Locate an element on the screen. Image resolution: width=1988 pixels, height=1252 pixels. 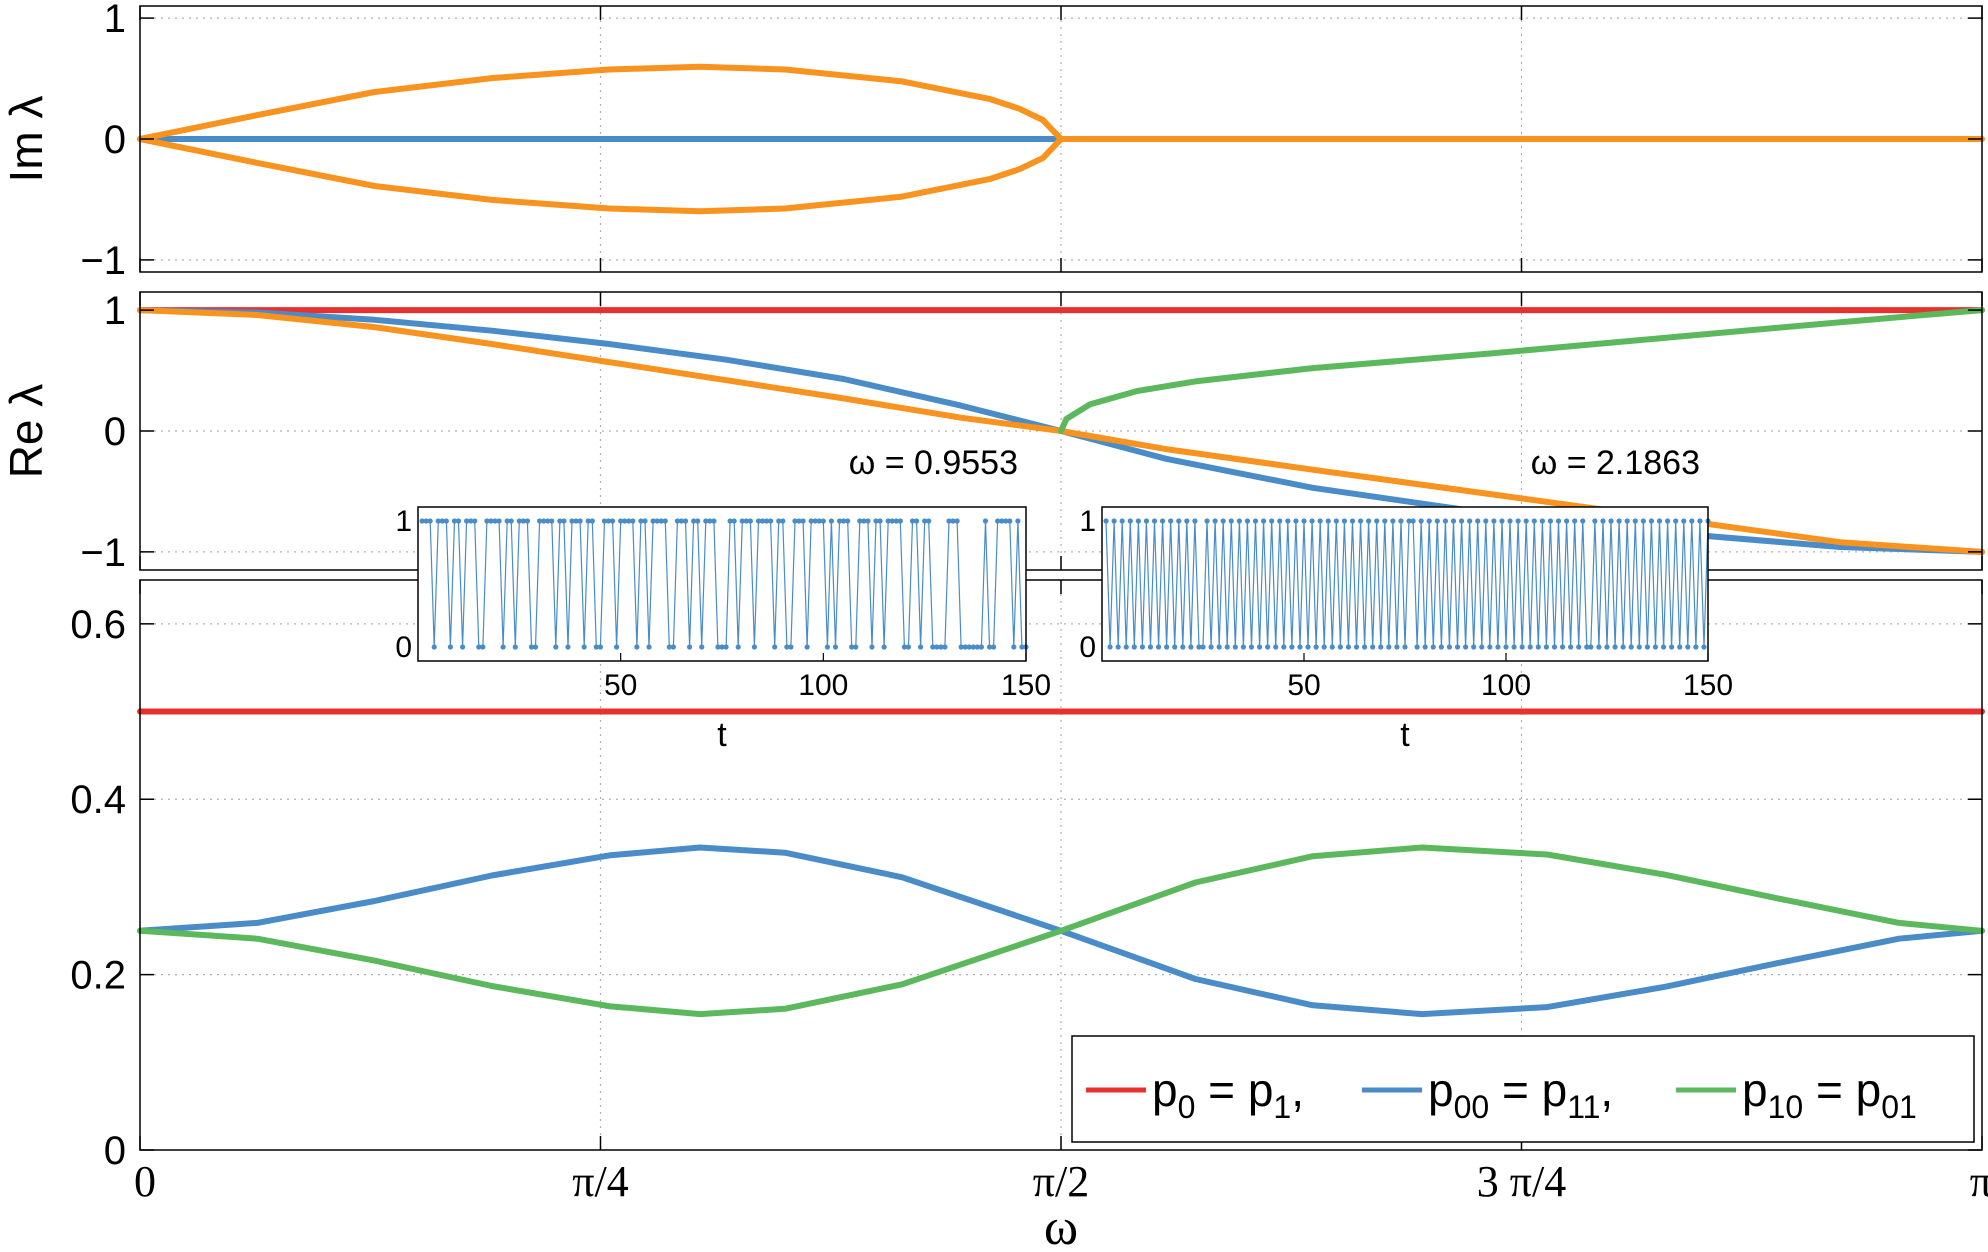
inset-right-series-line is located at coordinates (1407, 584).